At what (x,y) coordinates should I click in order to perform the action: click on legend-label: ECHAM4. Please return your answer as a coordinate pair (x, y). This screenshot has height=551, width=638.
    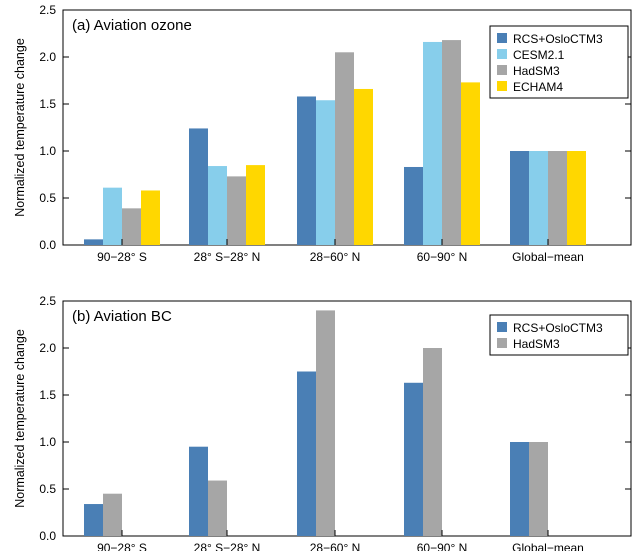
    Looking at the image, I should click on (538, 87).